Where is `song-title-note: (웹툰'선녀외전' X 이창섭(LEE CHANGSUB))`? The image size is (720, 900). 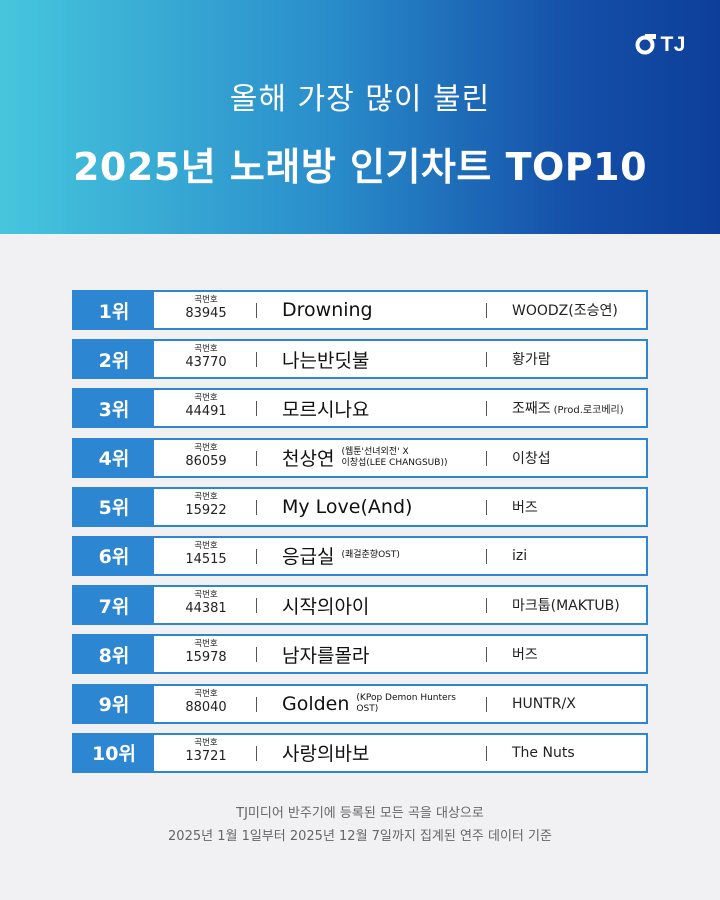
song-title-note: (웹툰'선녀외전' X 이창섭(LEE CHANGSUB)) is located at coordinates (394, 457).